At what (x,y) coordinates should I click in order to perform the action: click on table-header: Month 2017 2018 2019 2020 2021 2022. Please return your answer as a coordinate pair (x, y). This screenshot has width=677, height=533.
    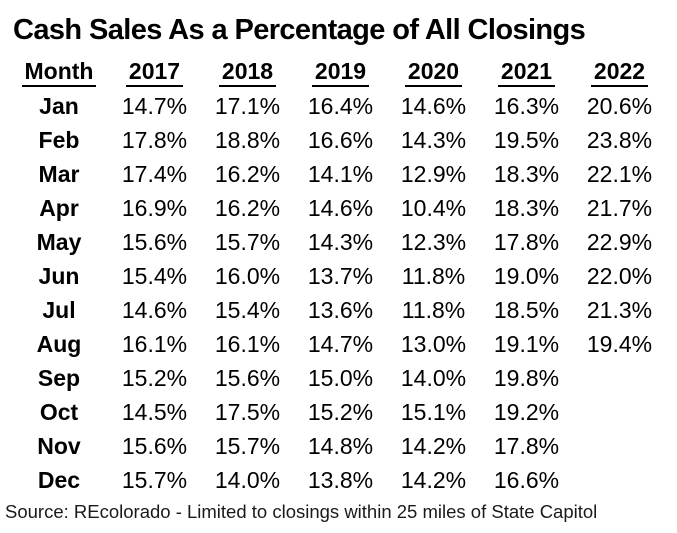
    Looking at the image, I should click on (338, 70).